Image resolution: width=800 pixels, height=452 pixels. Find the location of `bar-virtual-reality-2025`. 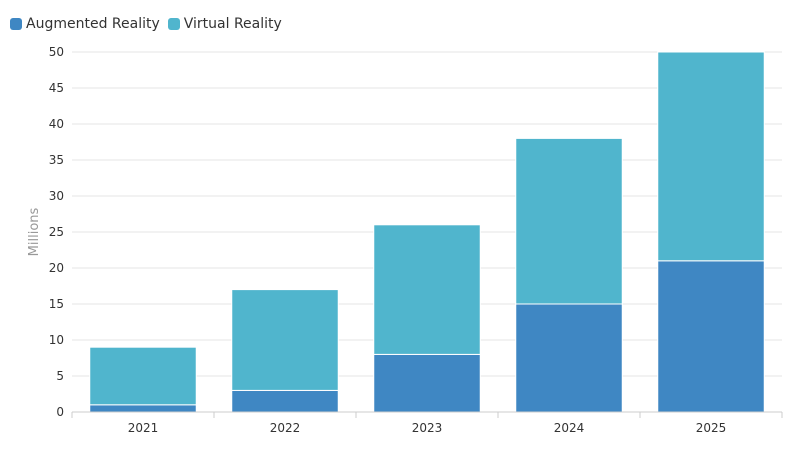

bar-virtual-reality-2025 is located at coordinates (711, 156).